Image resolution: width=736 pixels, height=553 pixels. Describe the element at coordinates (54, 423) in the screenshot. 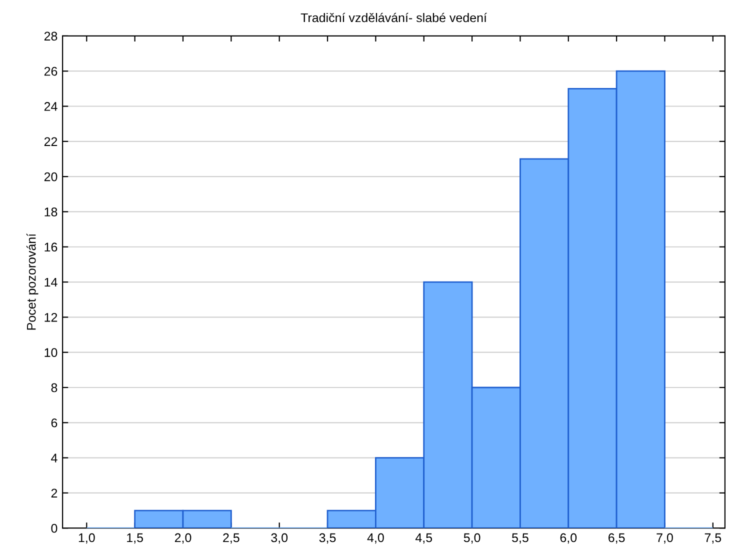

I see `y-tick-label: 6` at that location.